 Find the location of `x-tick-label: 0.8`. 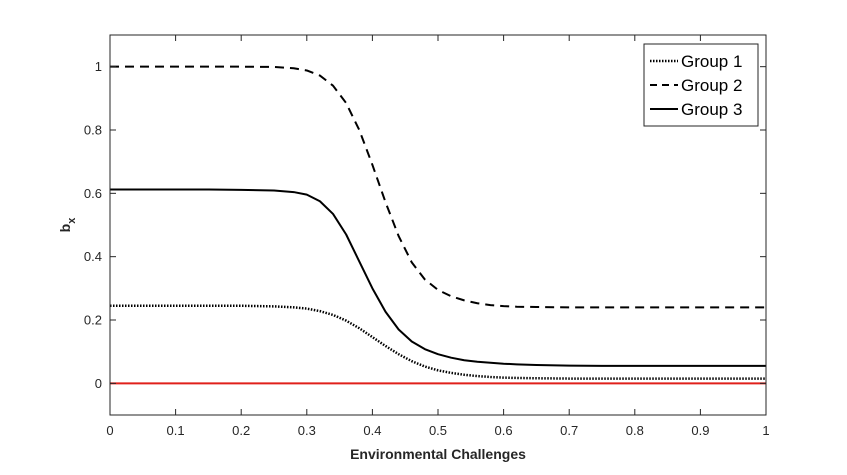

x-tick-label: 0.8 is located at coordinates (635, 430).